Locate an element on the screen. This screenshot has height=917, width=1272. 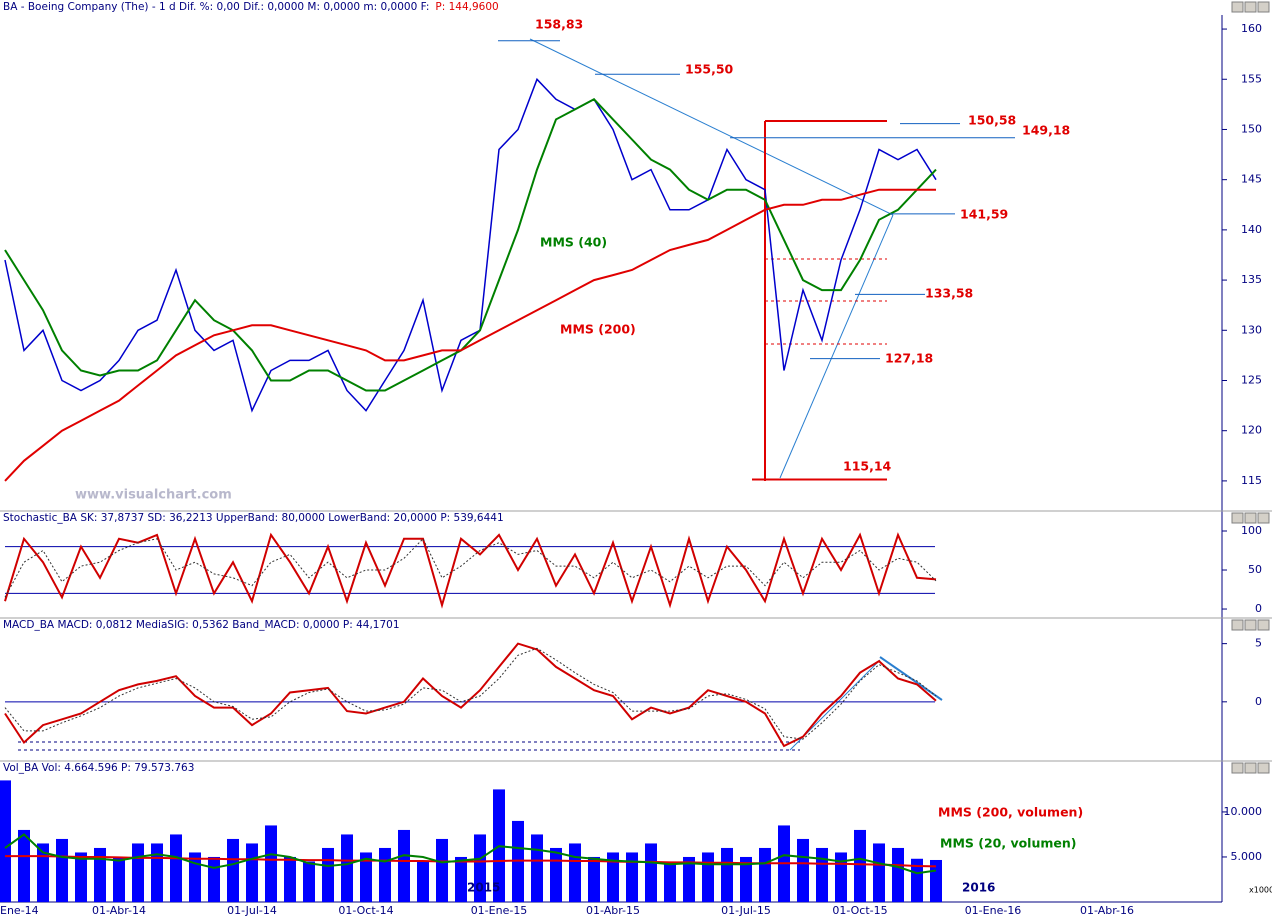
x-tick-label: Ene-14 is located at coordinates (19, 910).